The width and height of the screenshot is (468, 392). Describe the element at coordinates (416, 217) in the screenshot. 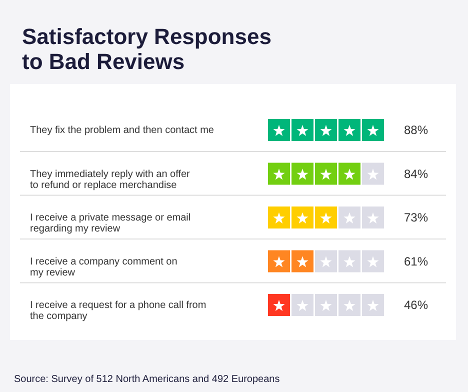

I see `data-label: 73%` at that location.